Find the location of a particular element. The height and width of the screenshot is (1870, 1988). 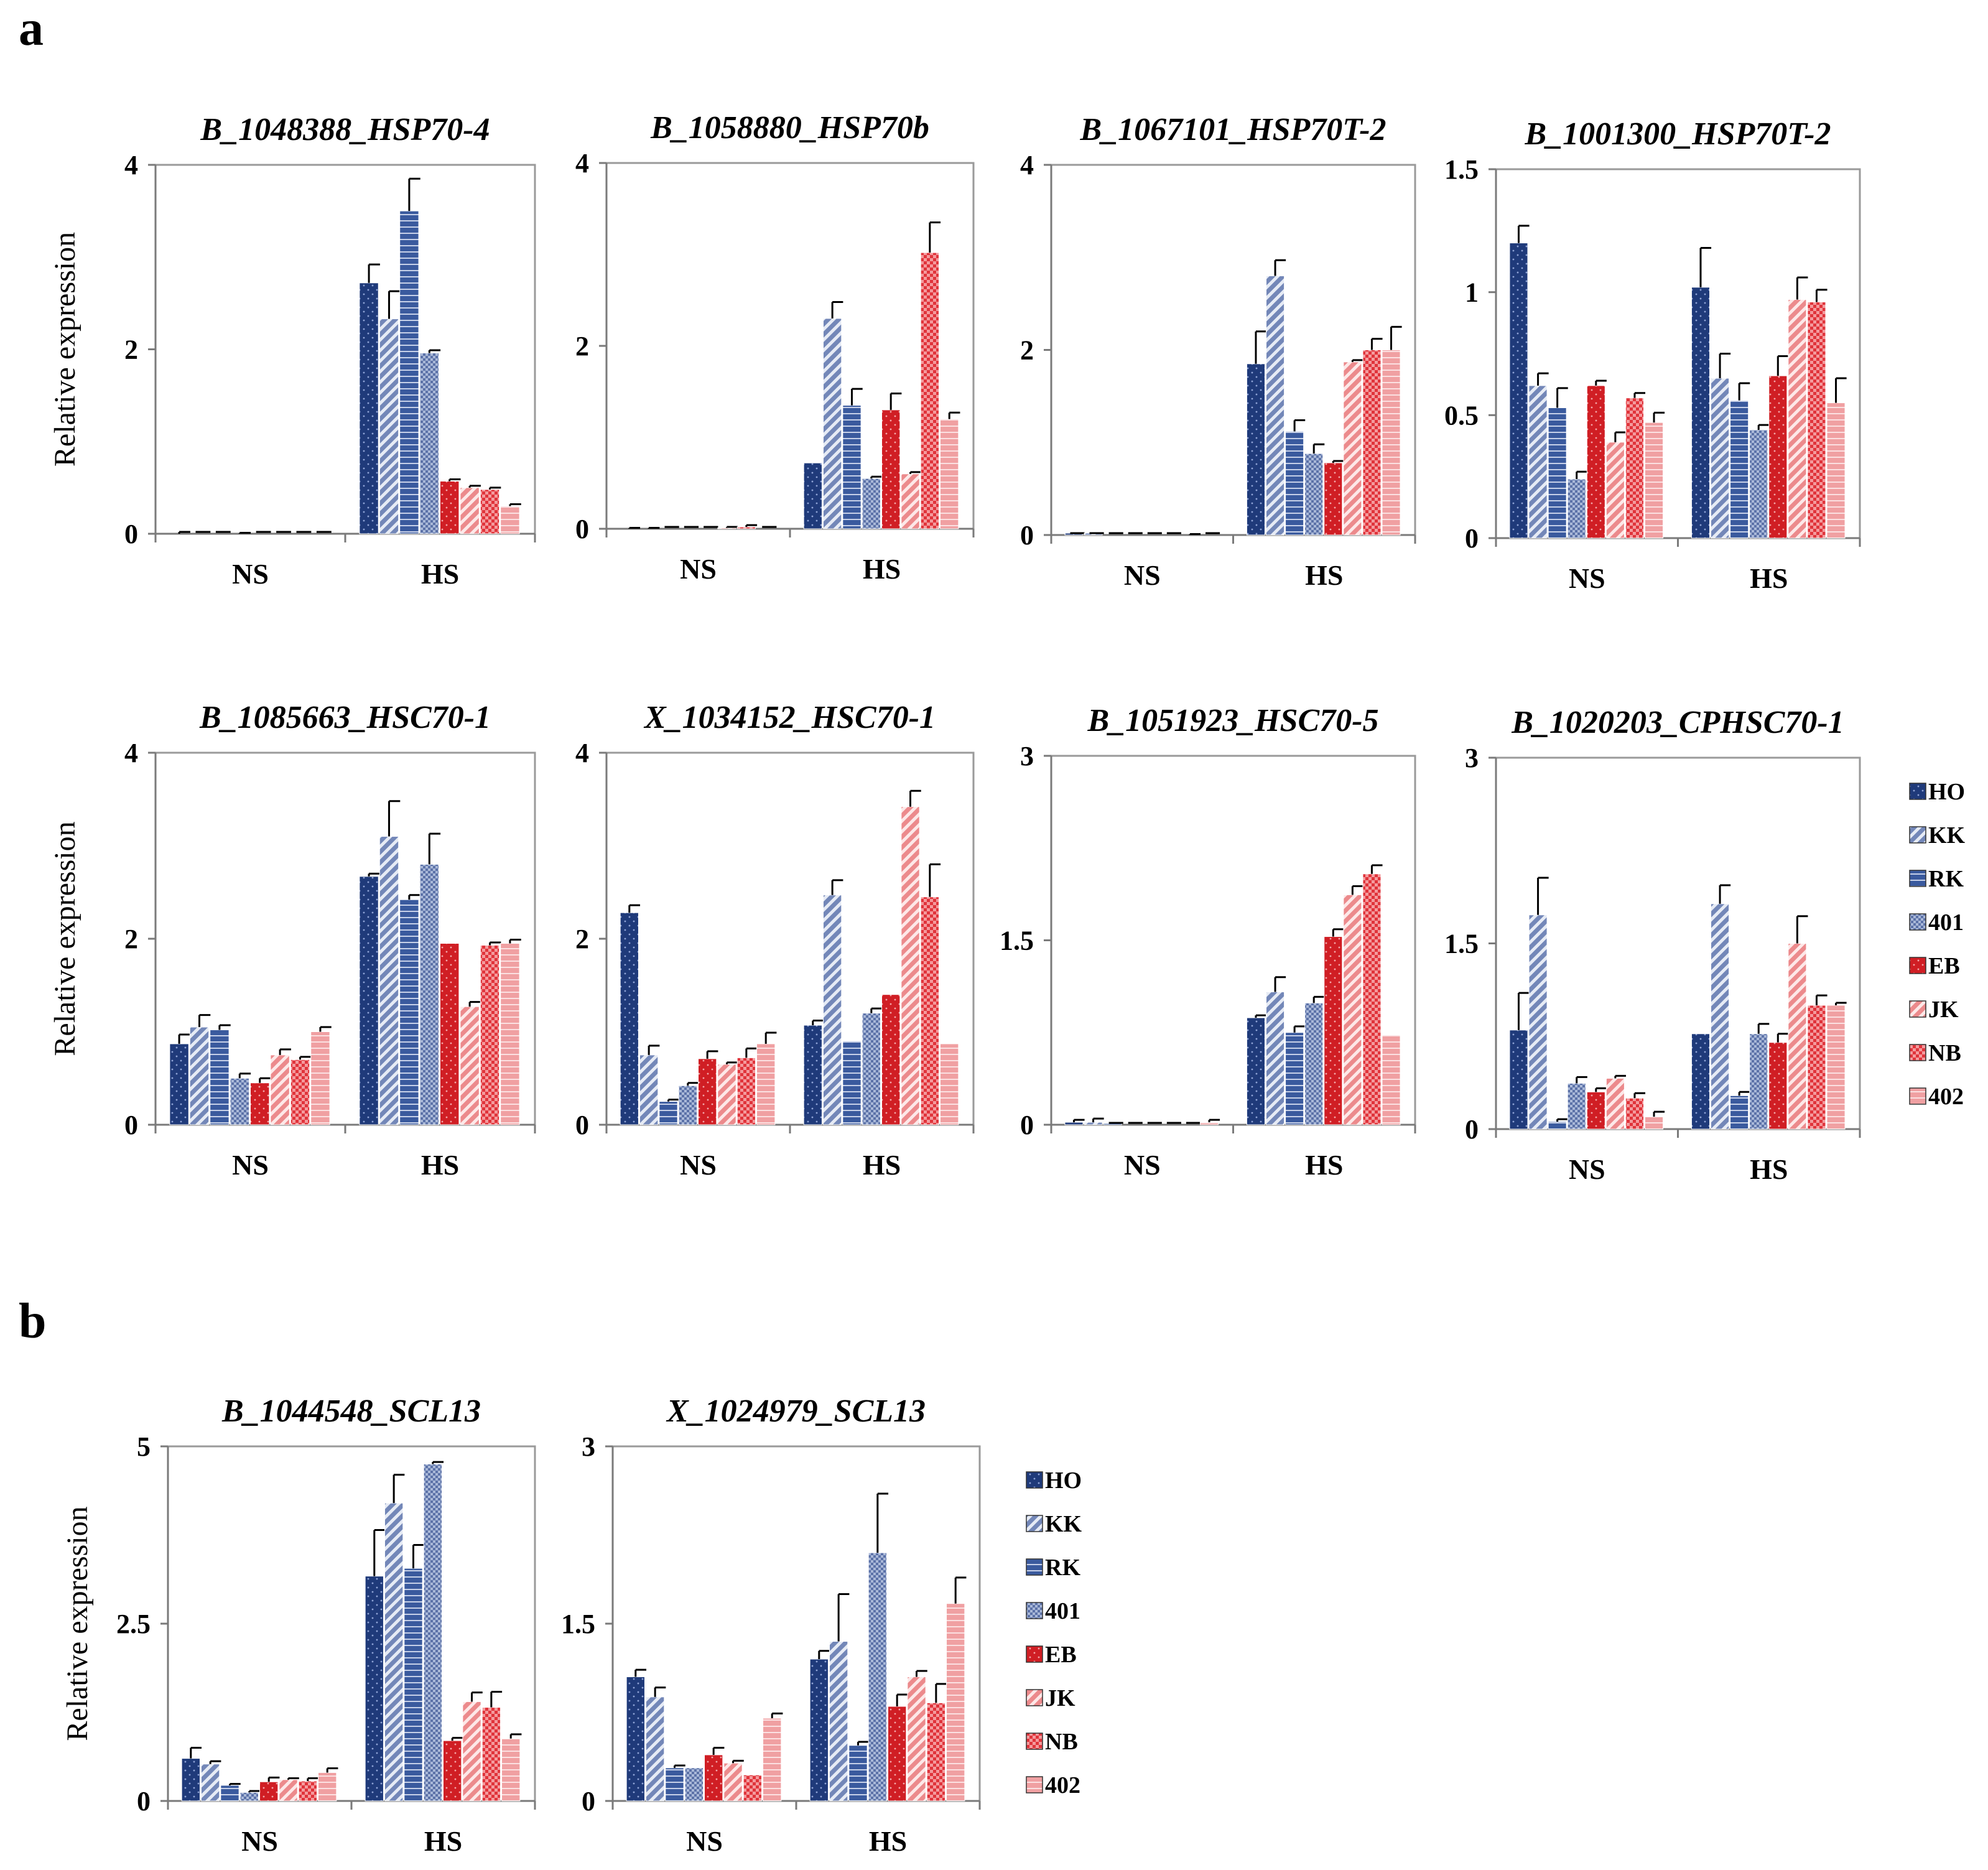

legend-label-HO: HO is located at coordinates (1946, 792).